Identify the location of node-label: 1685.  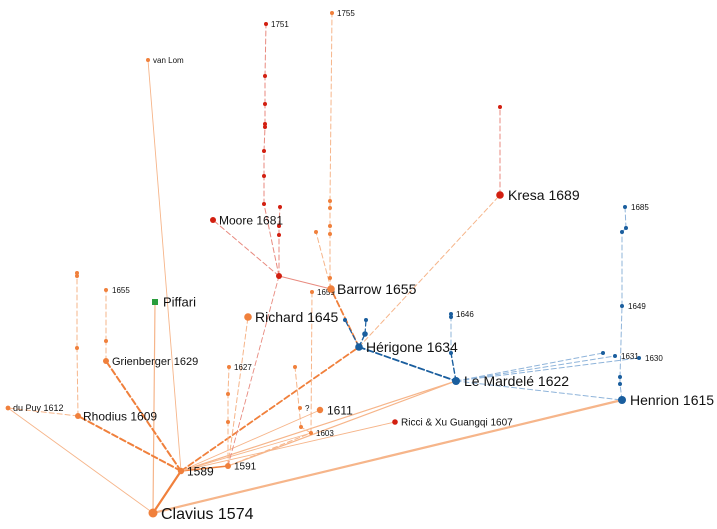
(640, 207).